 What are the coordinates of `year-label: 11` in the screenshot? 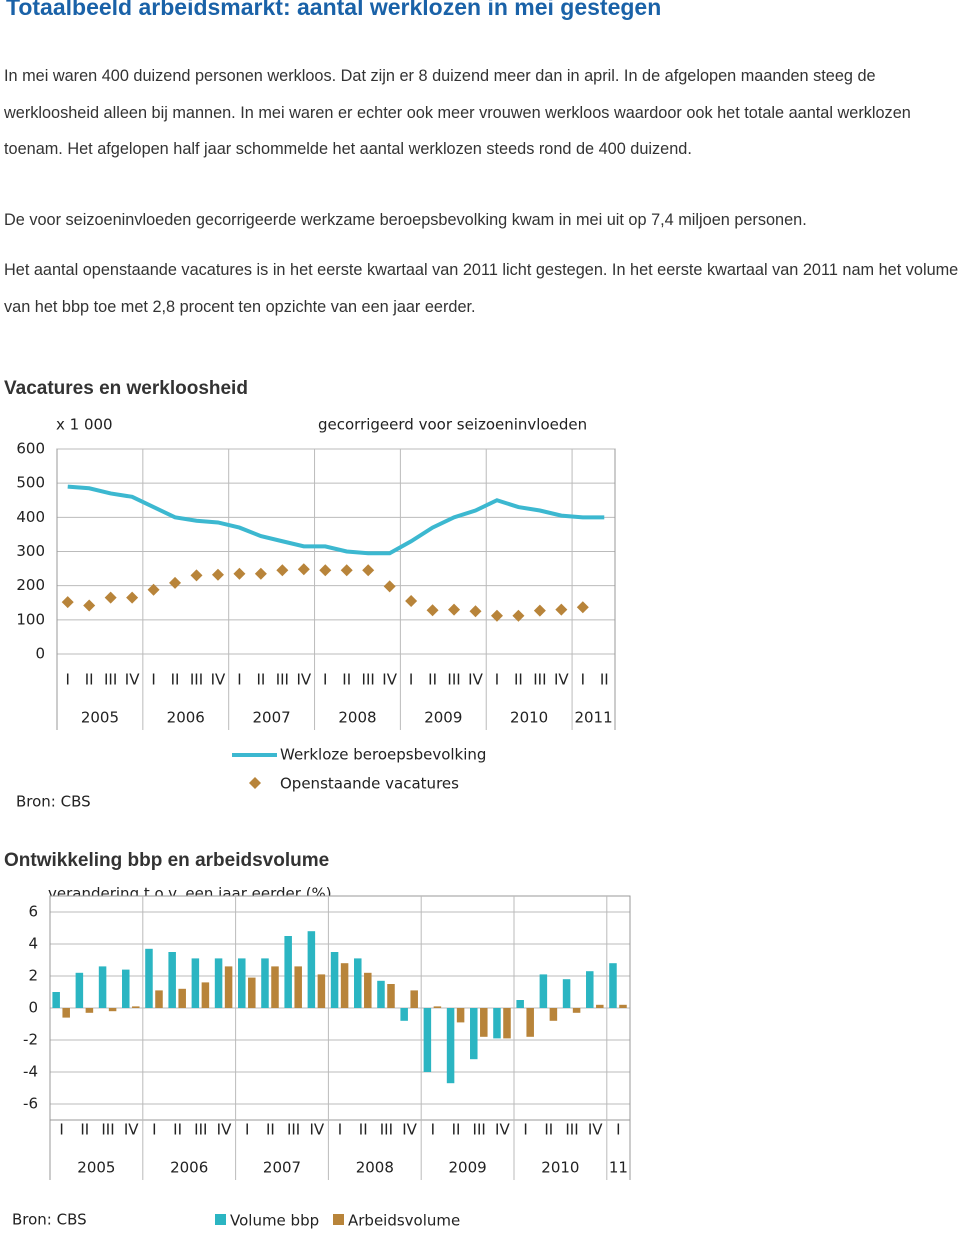 It's located at (618, 1168).